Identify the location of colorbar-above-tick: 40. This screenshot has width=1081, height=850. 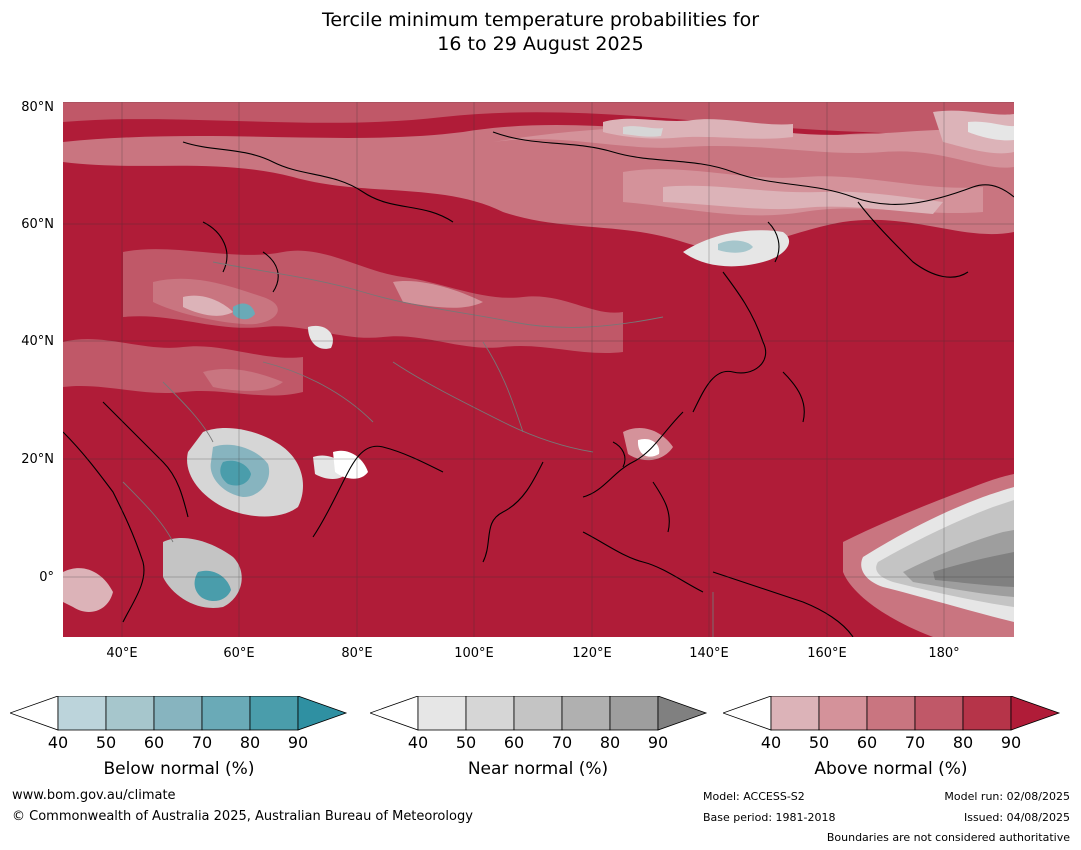
(771, 742).